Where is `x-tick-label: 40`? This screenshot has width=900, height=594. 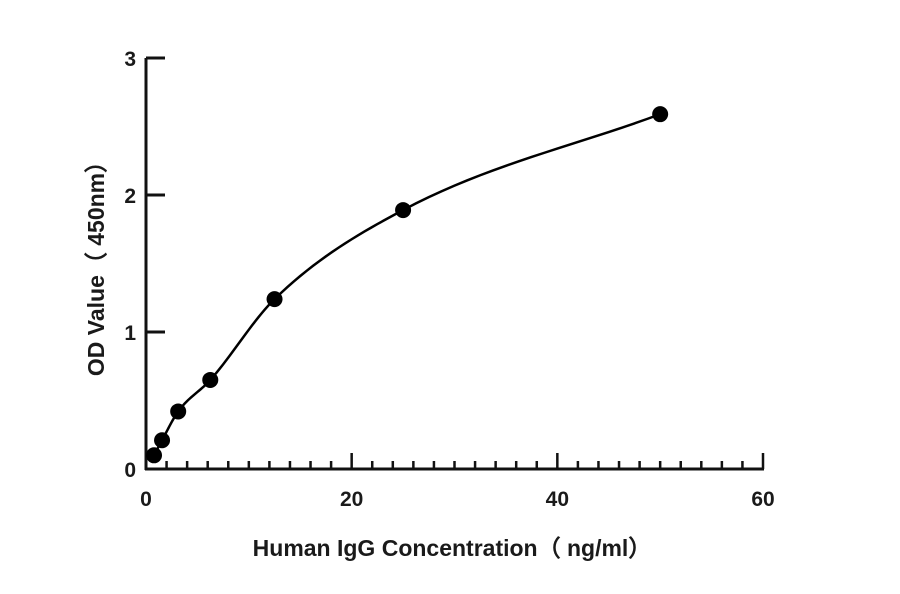 x-tick-label: 40 is located at coordinates (557, 499).